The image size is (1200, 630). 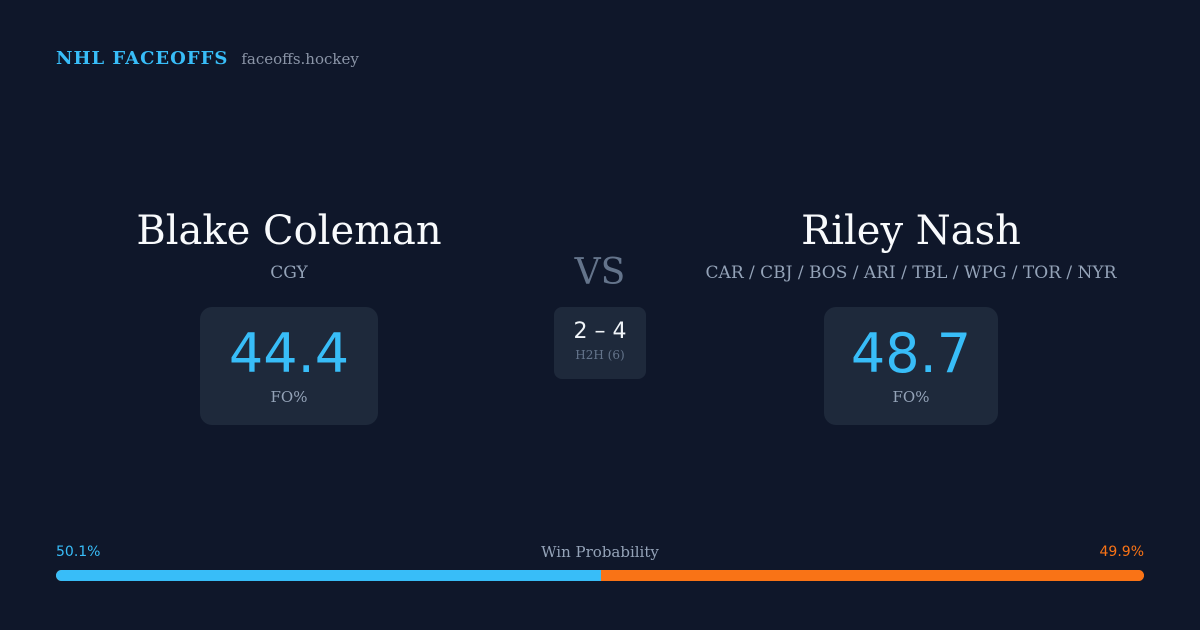 I want to click on win-probability-right-fill, so click(x=872, y=575).